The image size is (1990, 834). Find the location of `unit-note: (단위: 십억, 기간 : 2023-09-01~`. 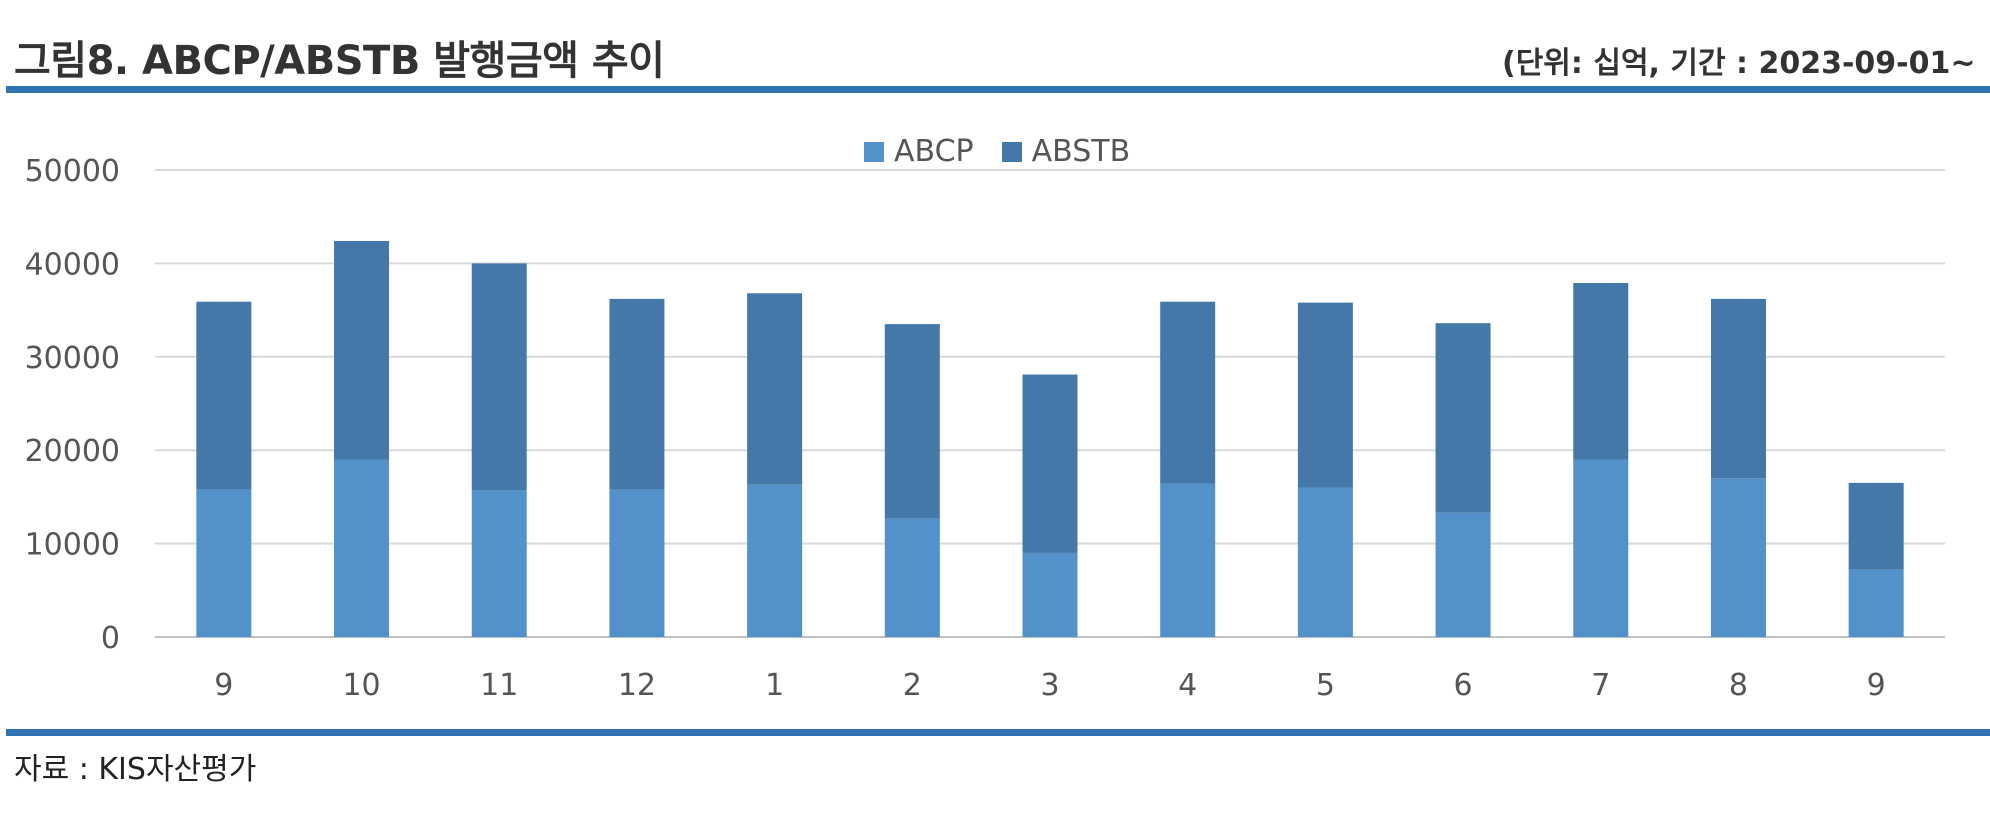

unit-note: (단위: 십억, 기간 : 2023-09-01~ is located at coordinates (1739, 63).